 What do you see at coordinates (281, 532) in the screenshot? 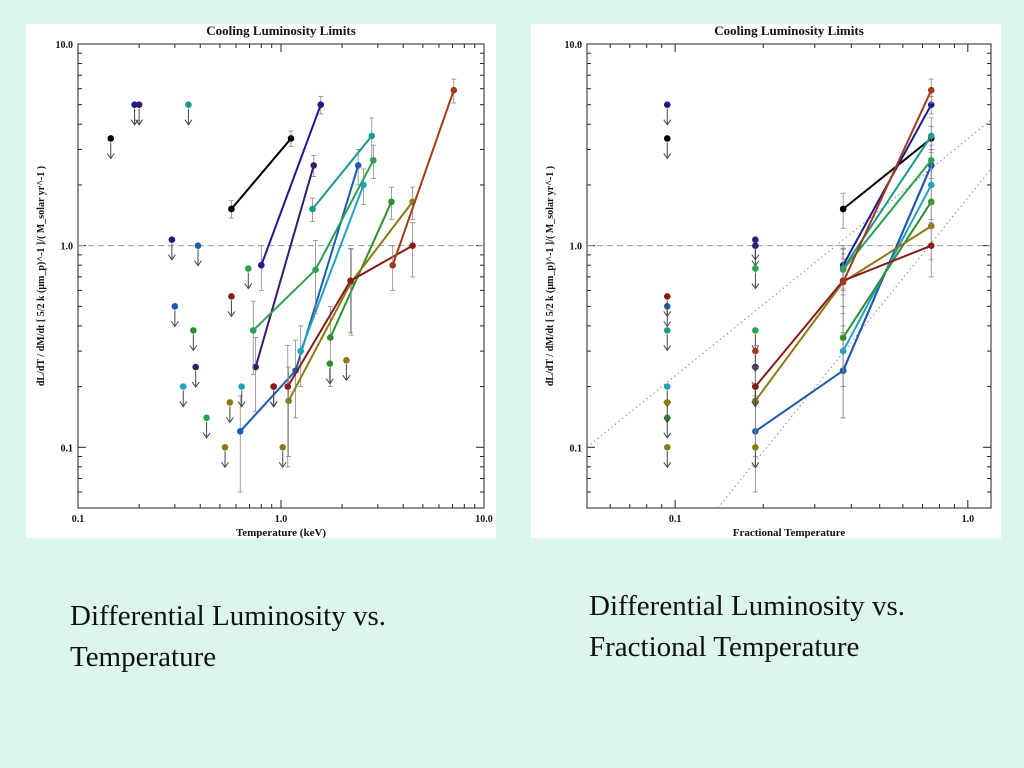
I see `x-axis-label: Temperature (keV)` at bounding box center [281, 532].